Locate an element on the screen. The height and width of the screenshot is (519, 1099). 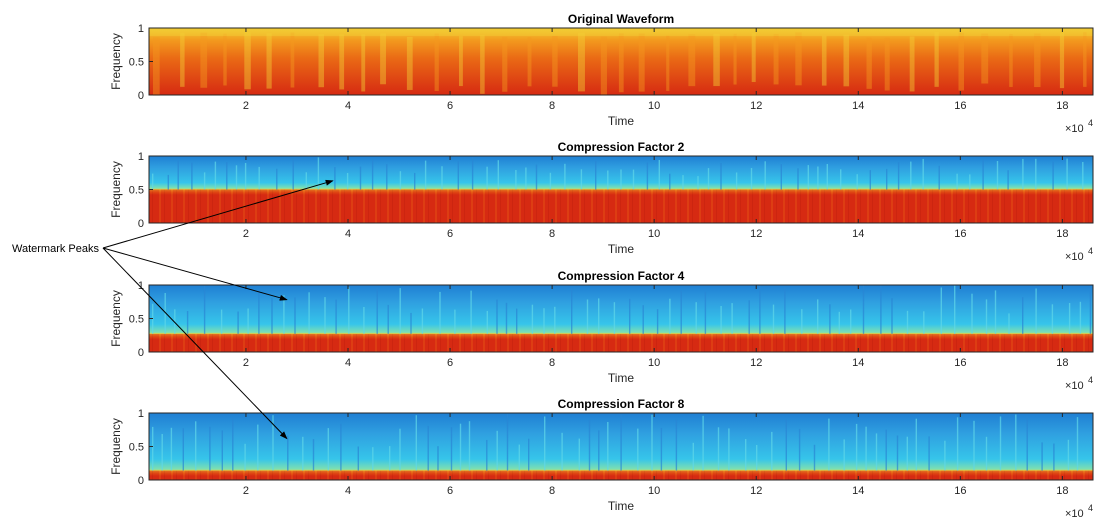
panel-title: Compression Factor 8 is located at coordinates (621, 404).